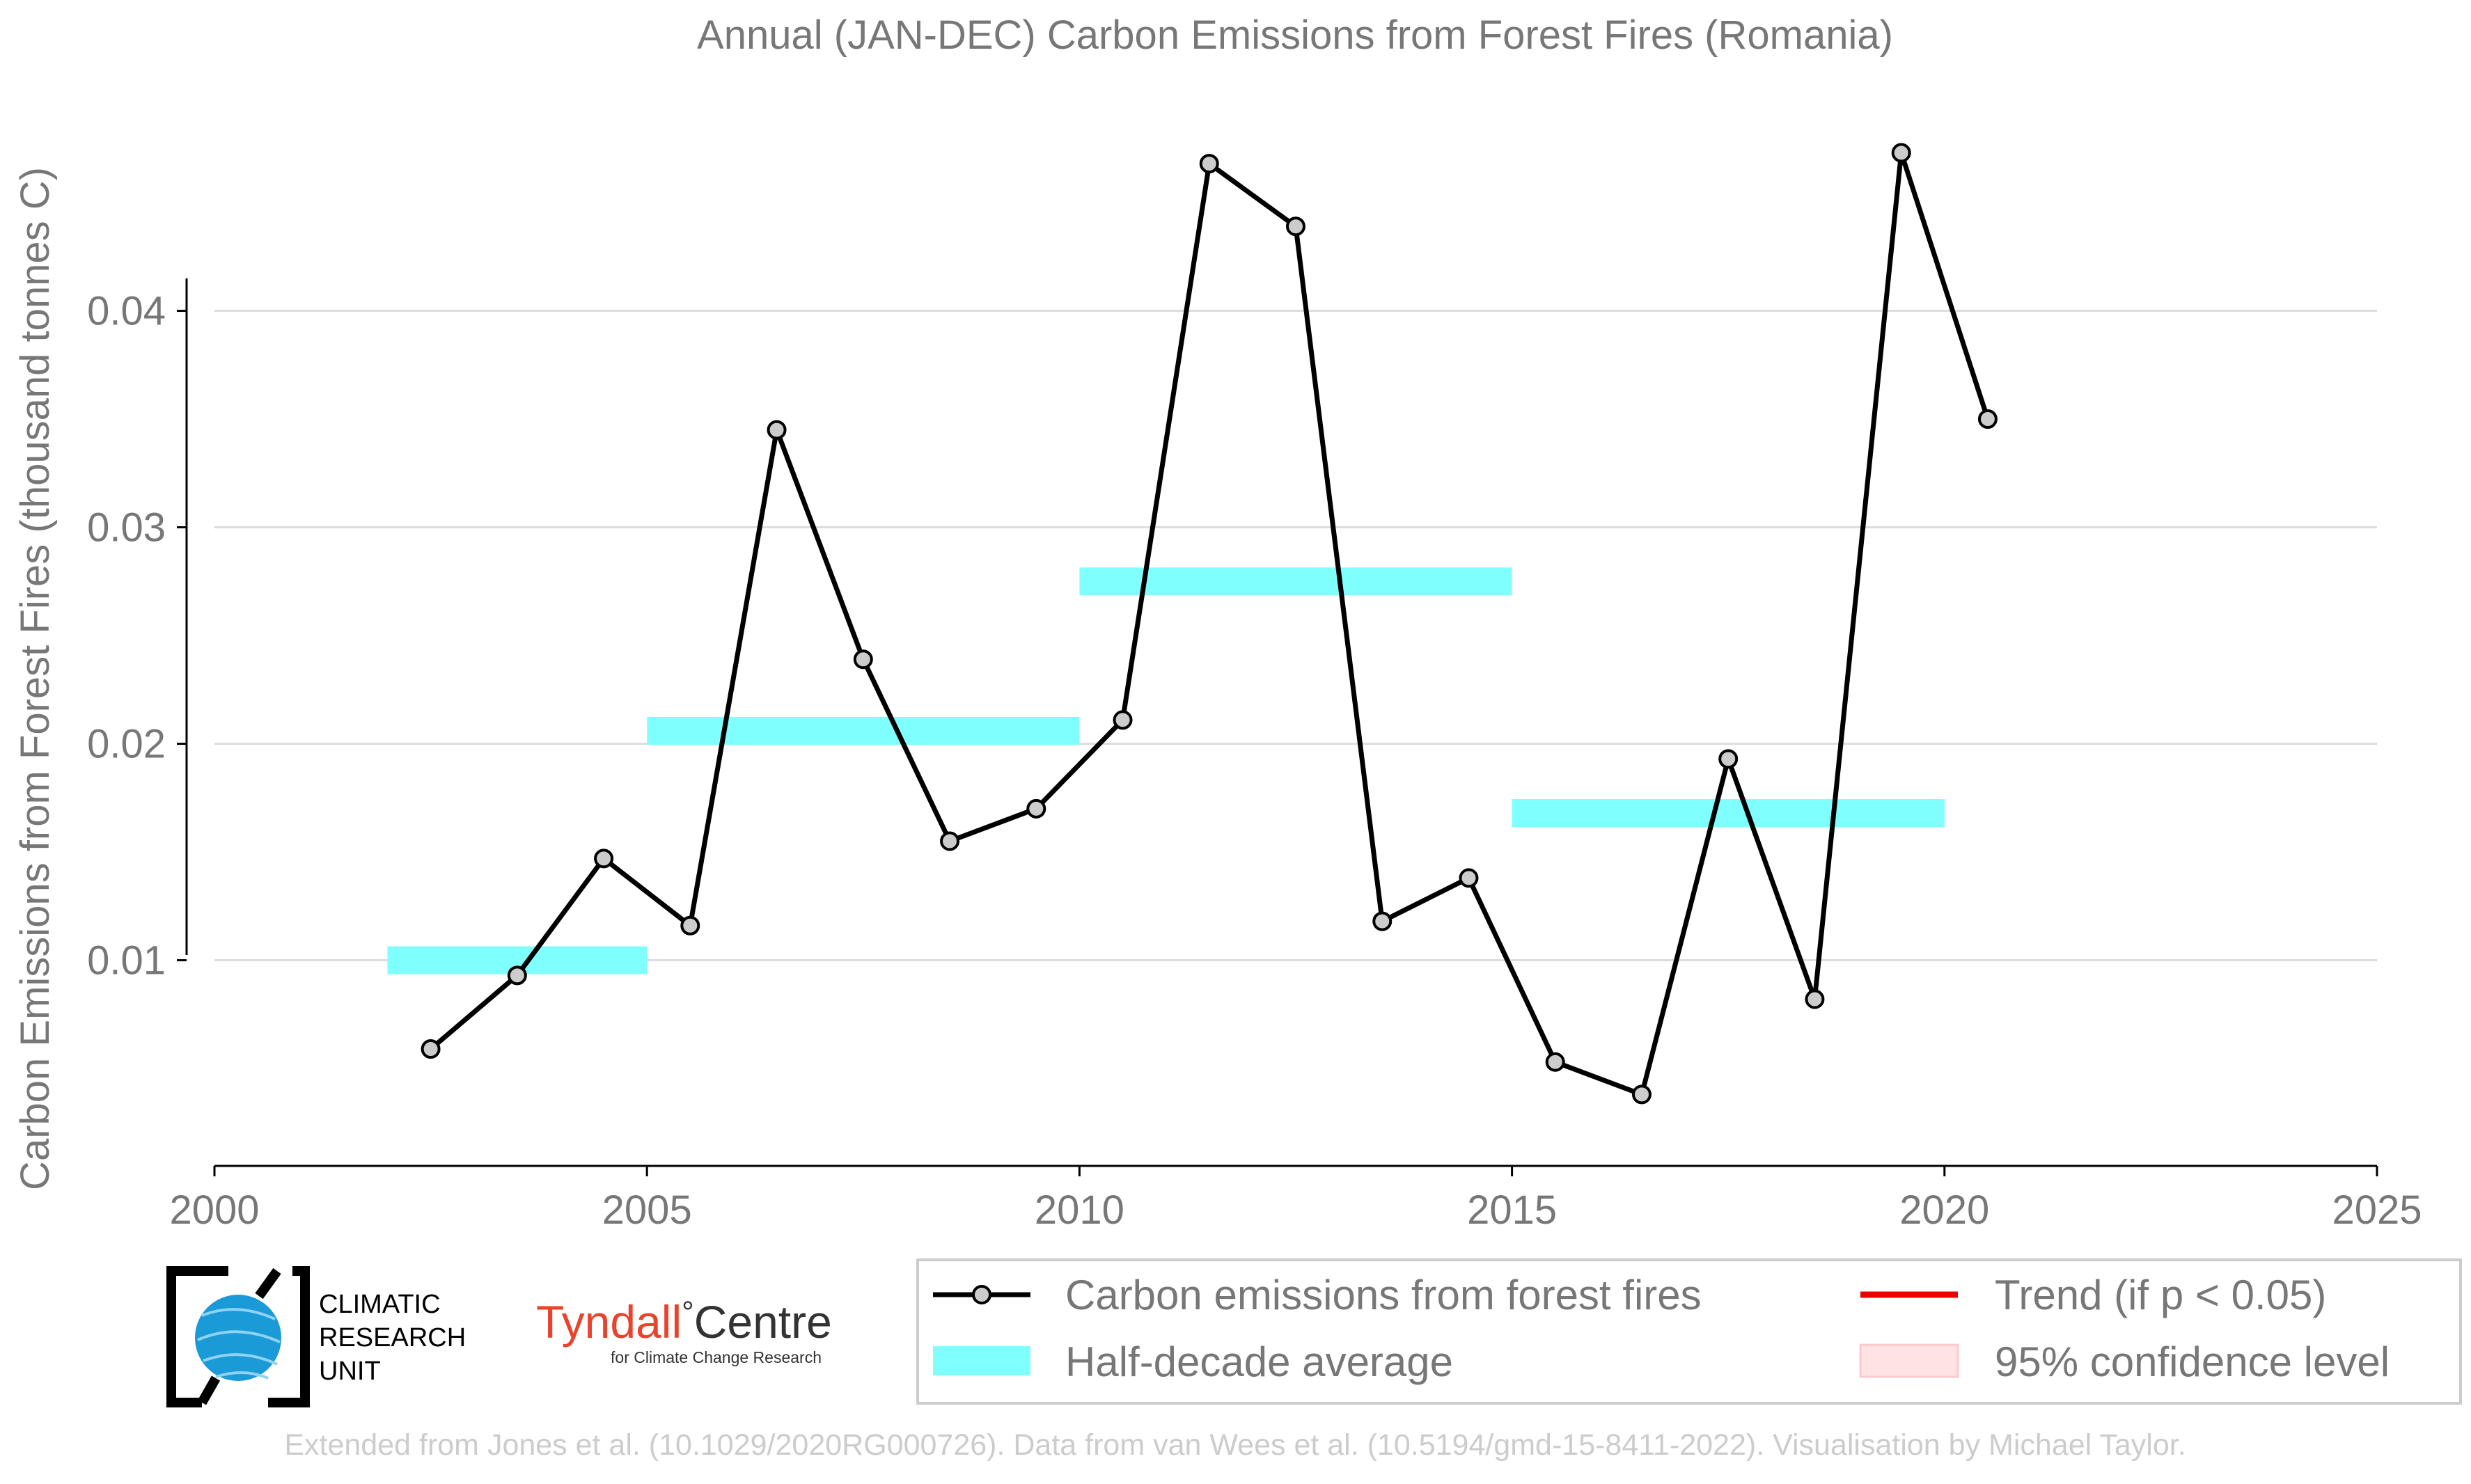 The width and height of the screenshot is (2471, 1484). I want to click on tyndall-logo-name: Tyndall°Centre, so click(684, 1321).